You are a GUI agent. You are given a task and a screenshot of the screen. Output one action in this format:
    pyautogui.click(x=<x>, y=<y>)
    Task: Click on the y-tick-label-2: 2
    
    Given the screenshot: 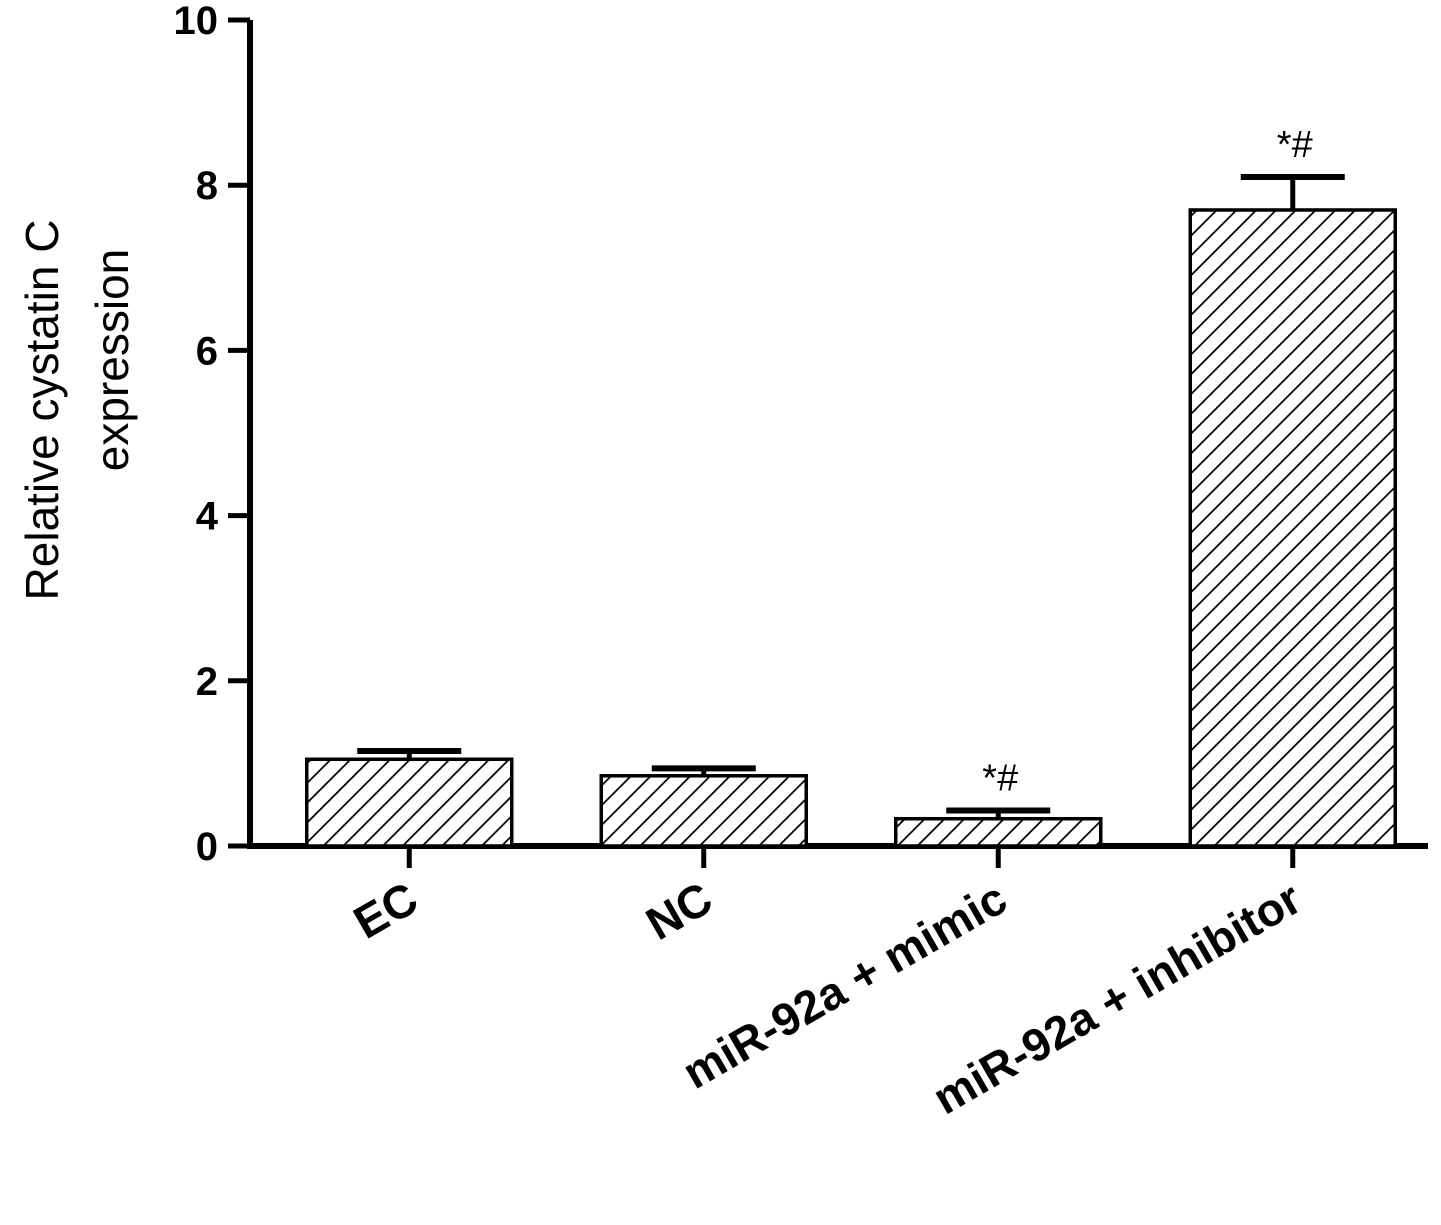 What is the action you would take?
    pyautogui.click(x=207, y=682)
    